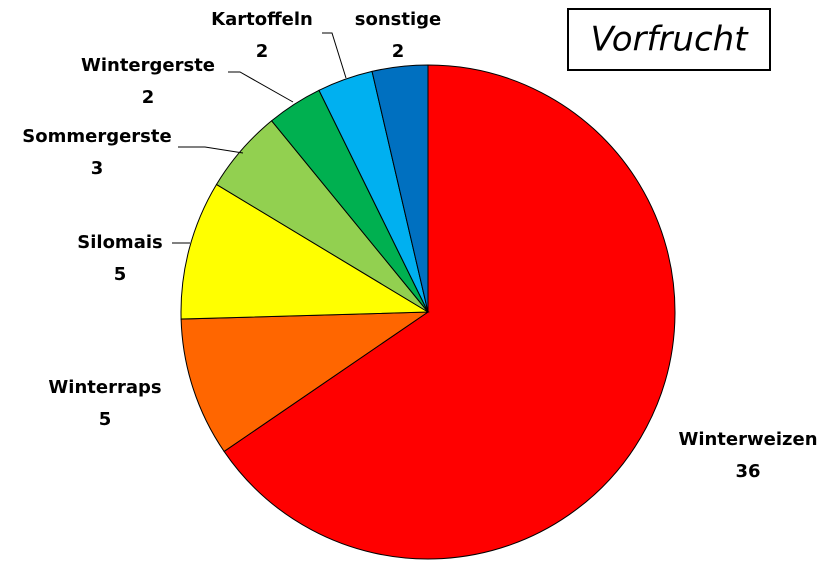 The image size is (831, 562). I want to click on slice-label: Kartoffeln, so click(262, 19).